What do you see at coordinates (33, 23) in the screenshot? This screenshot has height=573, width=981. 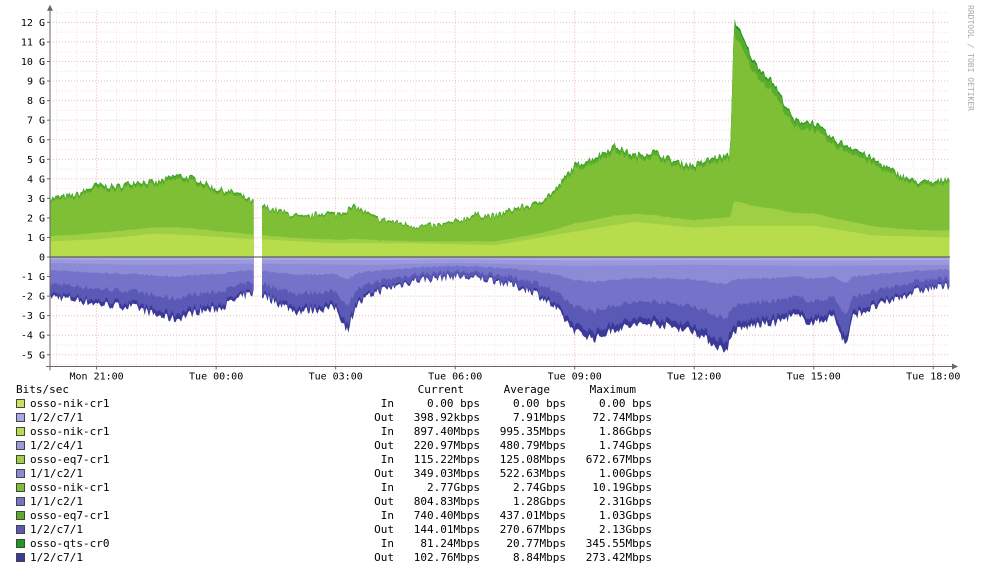 I see `y-tick-label: 12 G` at bounding box center [33, 23].